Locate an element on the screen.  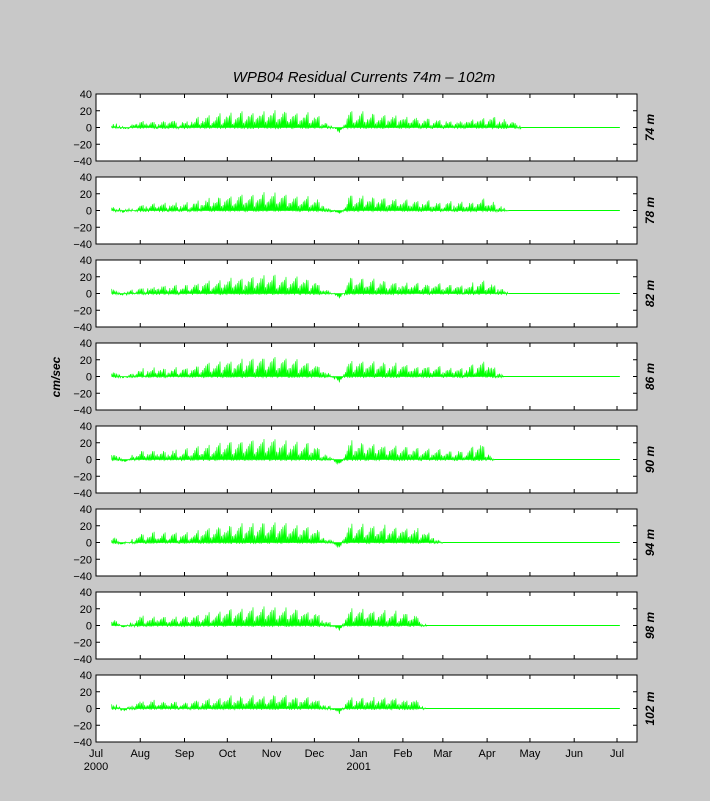
depth-label: 86 m is located at coordinates (650, 376).